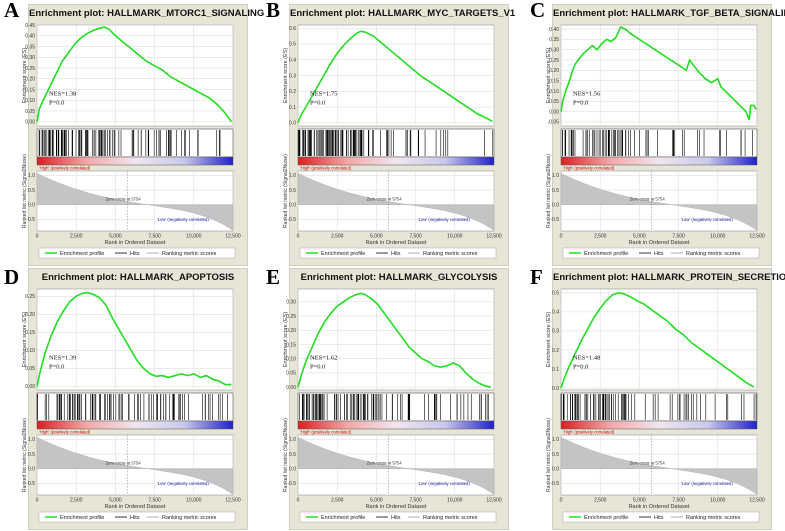 The width and height of the screenshot is (785, 531). I want to click on zero-cross-label: Zero cross at 5754, so click(385, 199).